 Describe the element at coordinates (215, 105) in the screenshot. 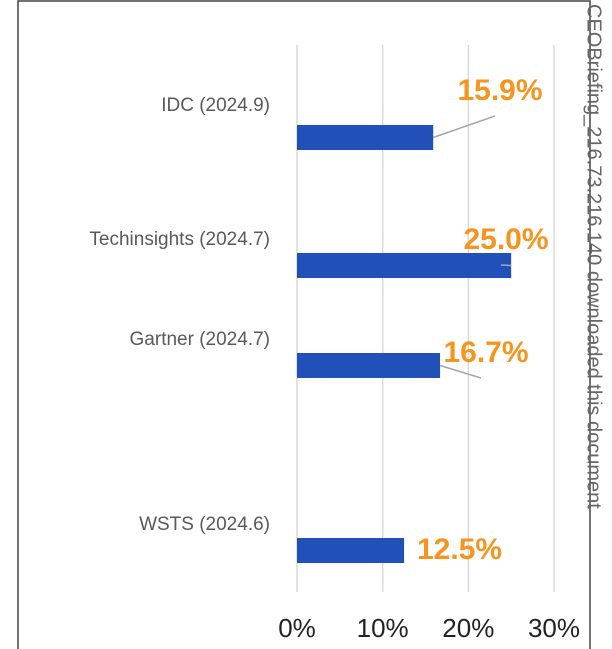

I see `category-label: IDC (2024.9)` at that location.